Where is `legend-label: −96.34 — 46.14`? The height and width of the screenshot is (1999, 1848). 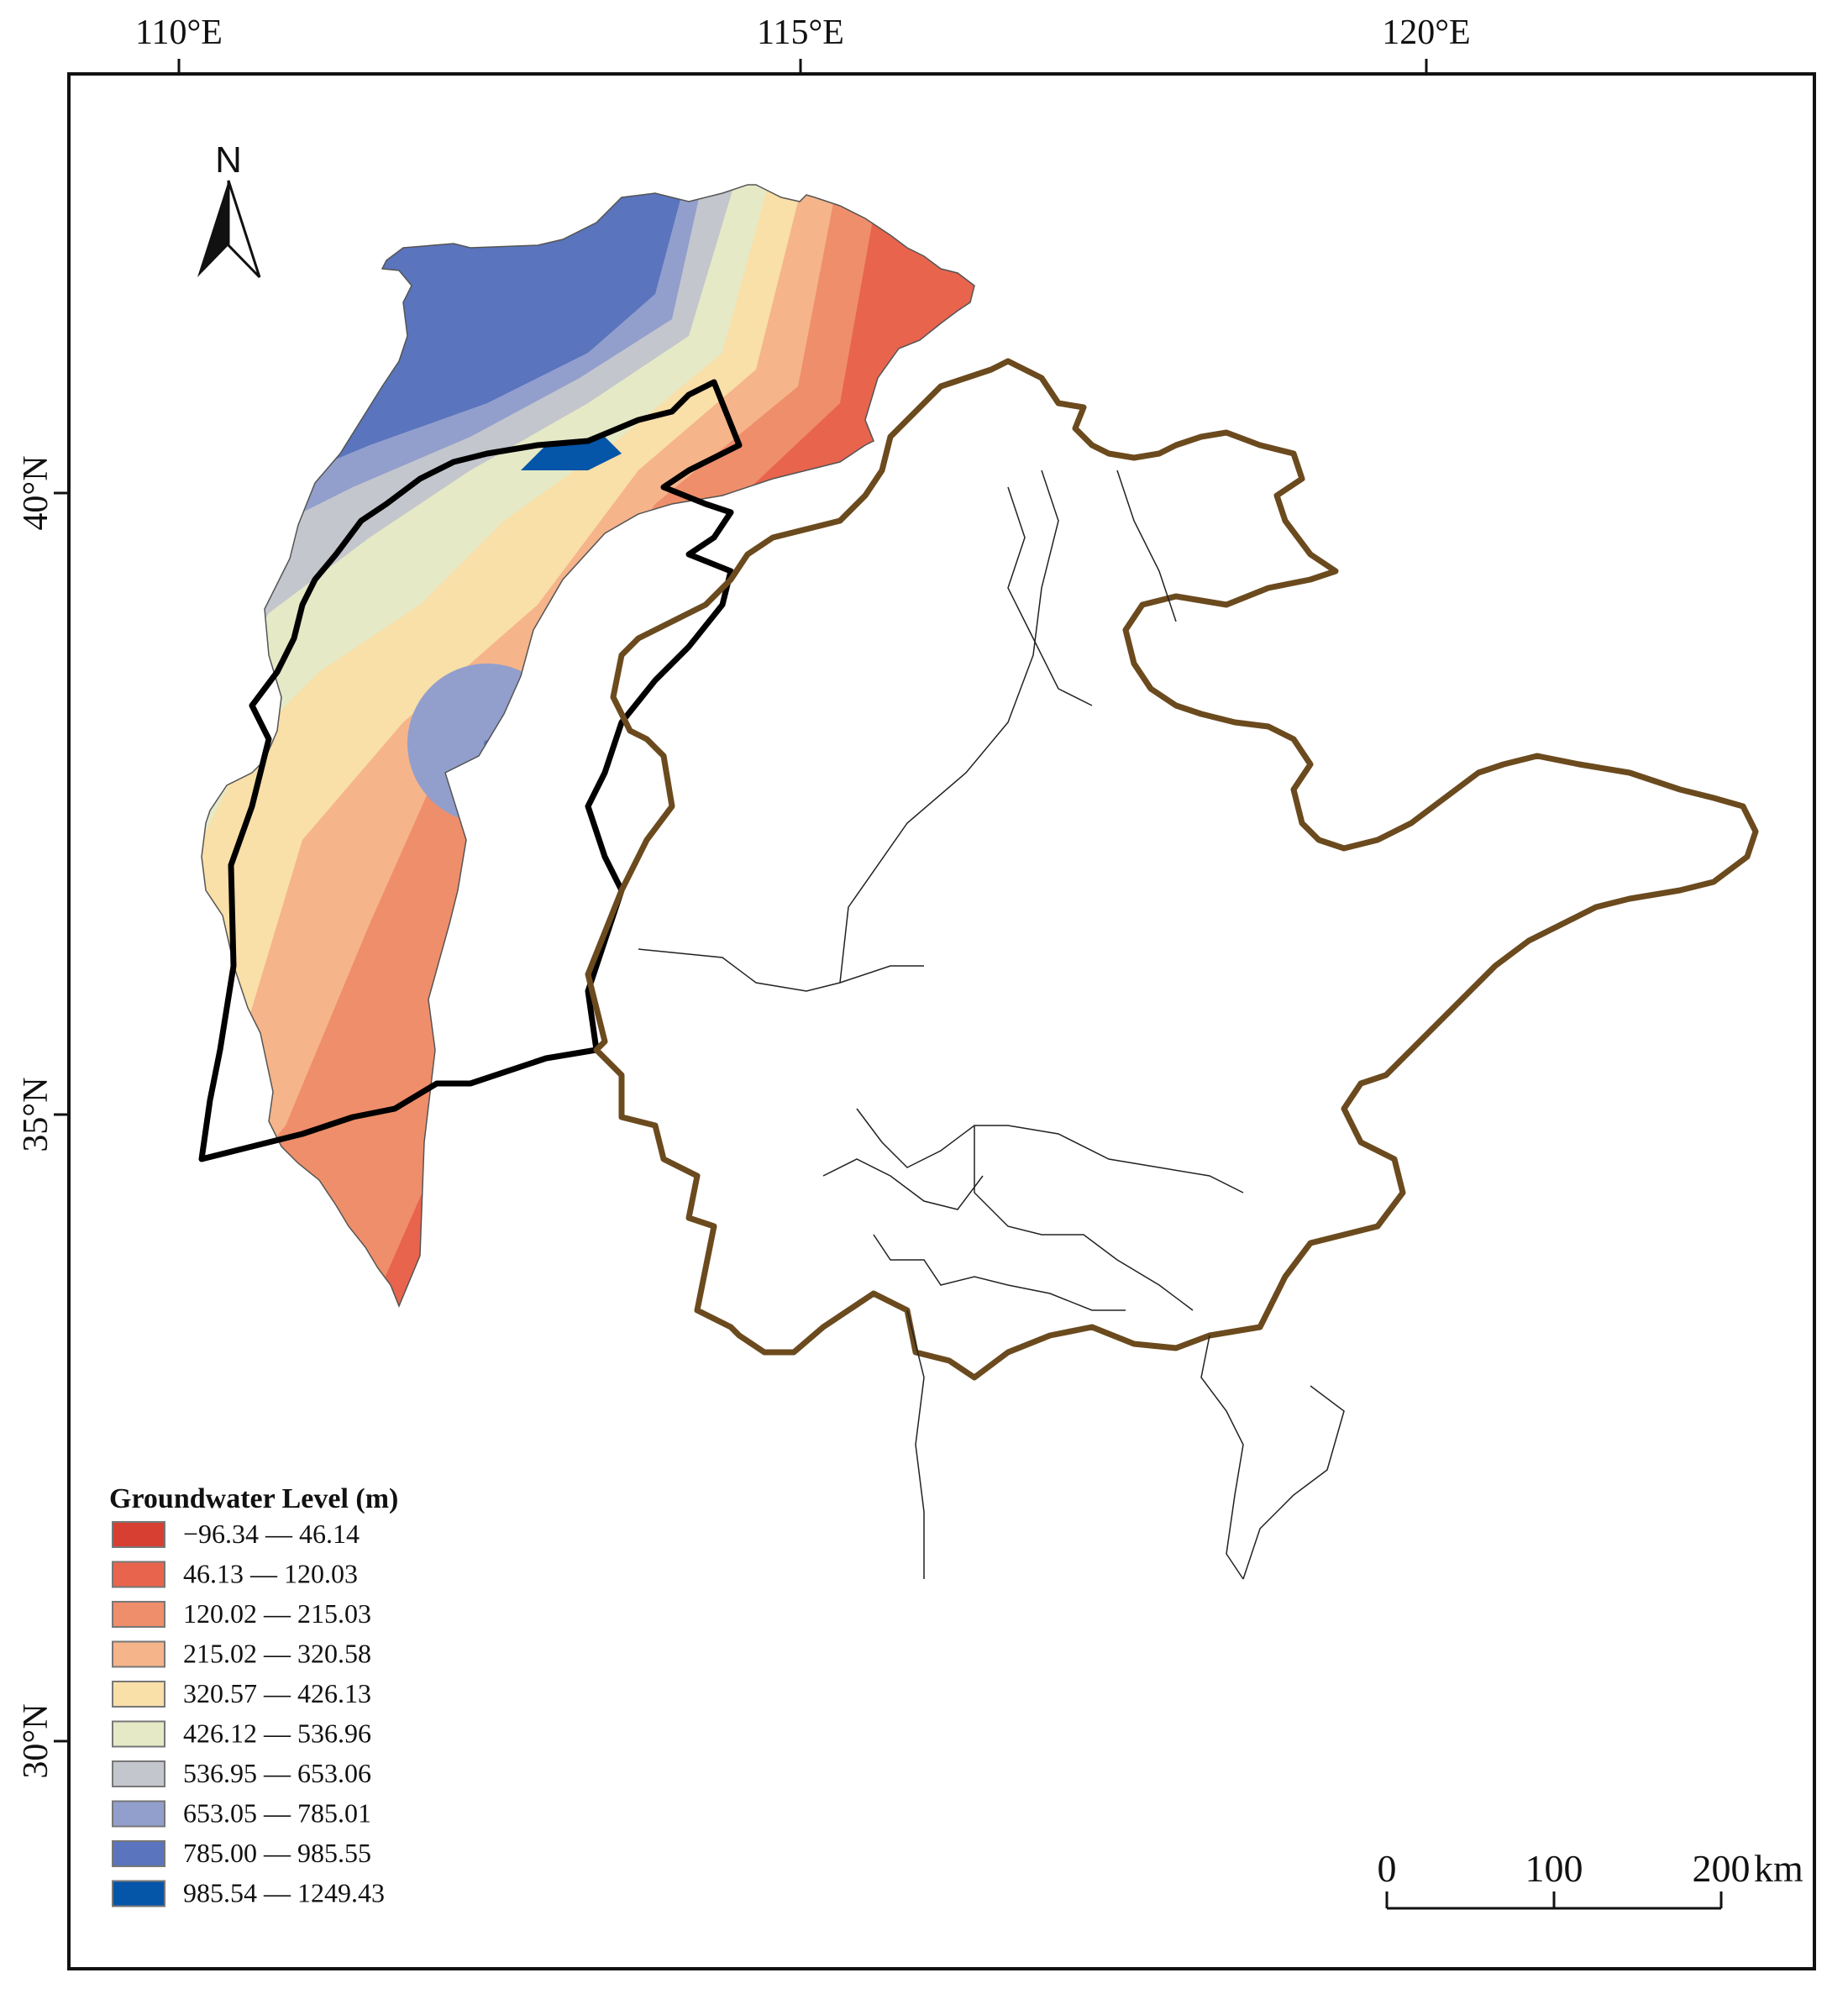 legend-label: −96.34 — 46.14 is located at coordinates (271, 1534).